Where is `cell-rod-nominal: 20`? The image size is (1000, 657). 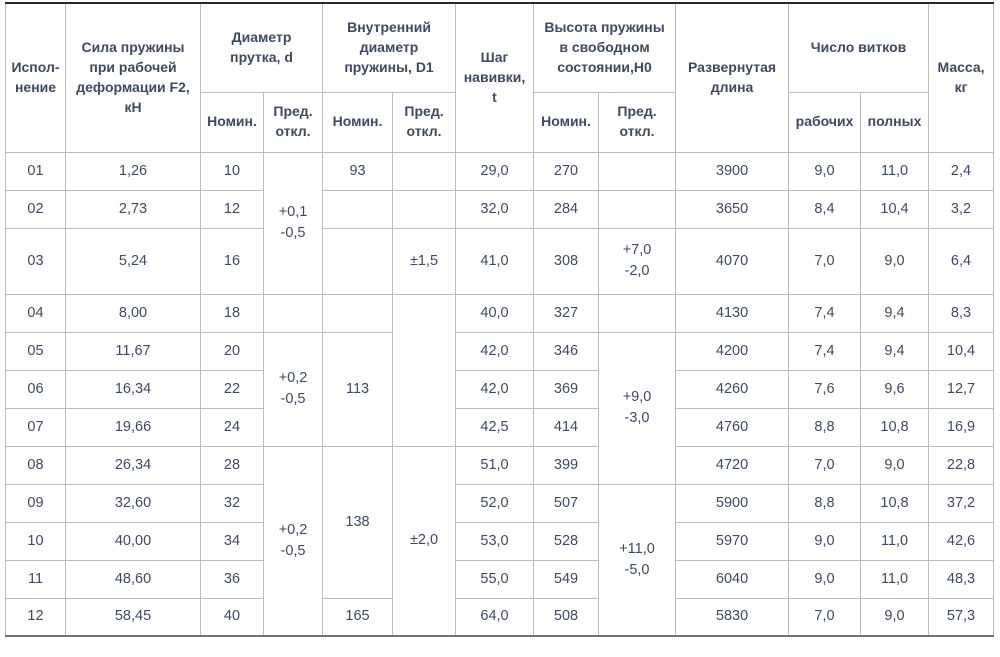
cell-rod-nominal: 20 is located at coordinates (232, 351).